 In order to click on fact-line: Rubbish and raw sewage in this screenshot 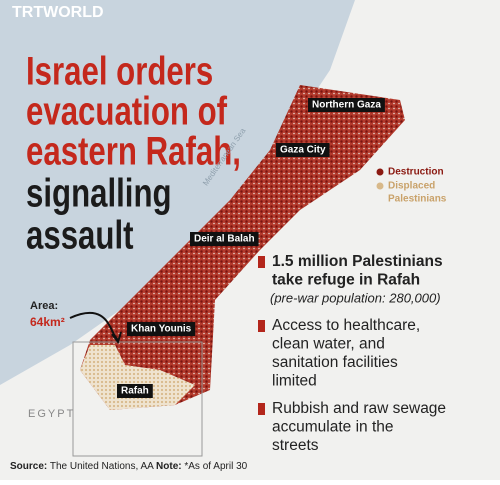, I will do `click(359, 408)`.